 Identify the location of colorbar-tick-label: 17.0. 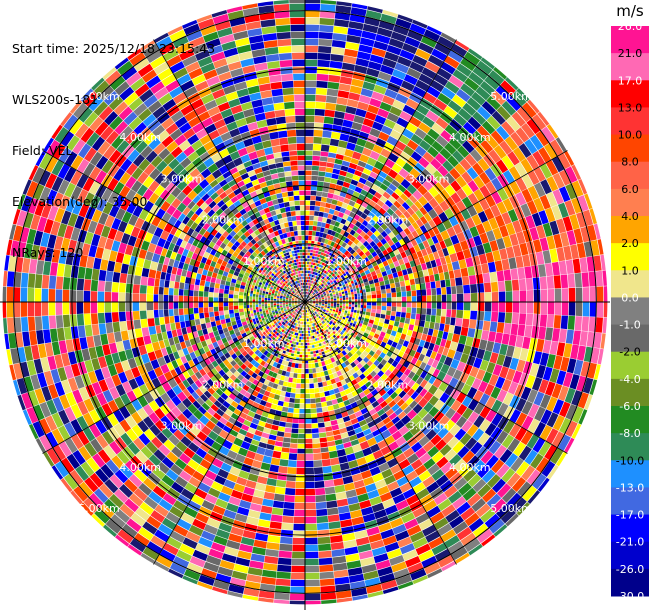
(630, 80).